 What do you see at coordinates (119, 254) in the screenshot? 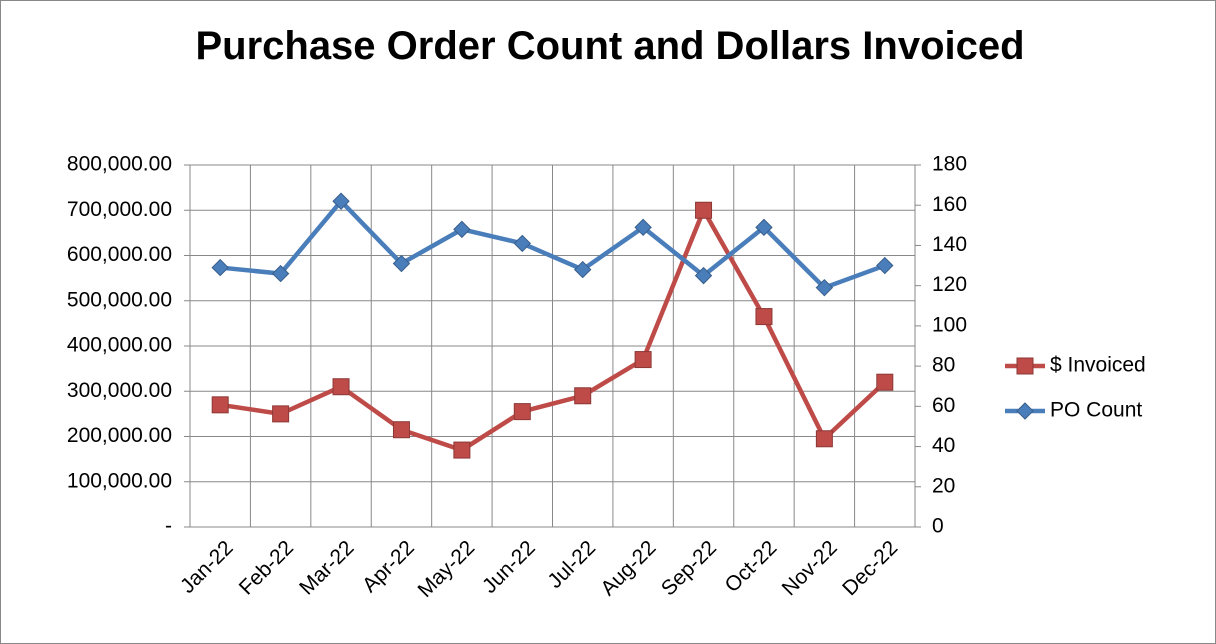
I see `y-tick-label: 600,000.00` at bounding box center [119, 254].